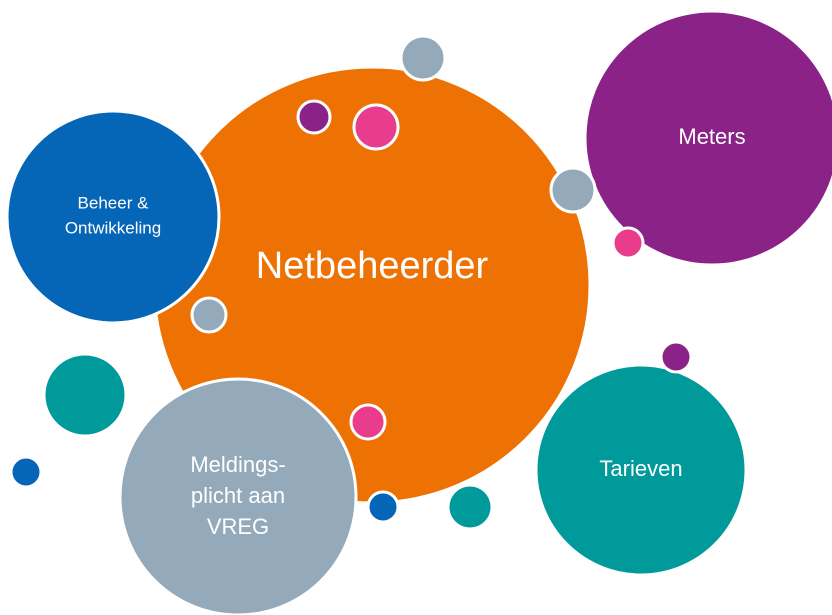 This screenshot has height=615, width=832. Describe the element at coordinates (114, 202) in the screenshot. I see `node-label: Beheer &` at that location.